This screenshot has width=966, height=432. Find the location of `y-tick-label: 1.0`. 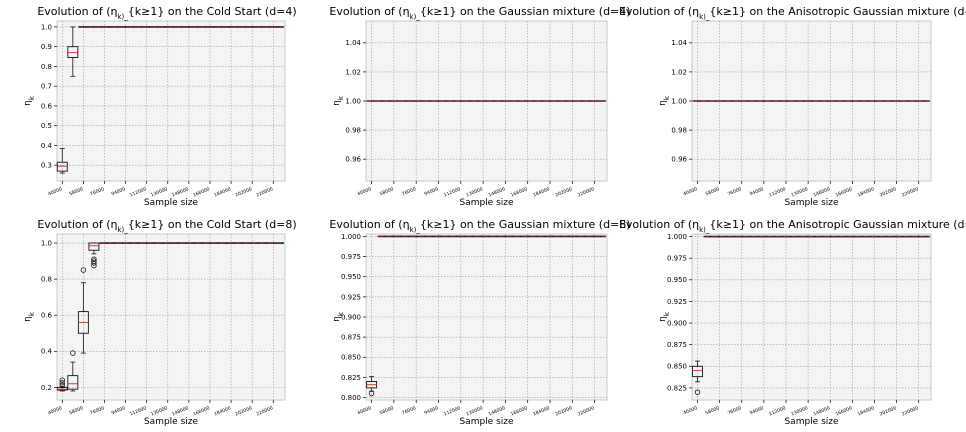

y-tick-label: 1.0 is located at coordinates (46, 27).